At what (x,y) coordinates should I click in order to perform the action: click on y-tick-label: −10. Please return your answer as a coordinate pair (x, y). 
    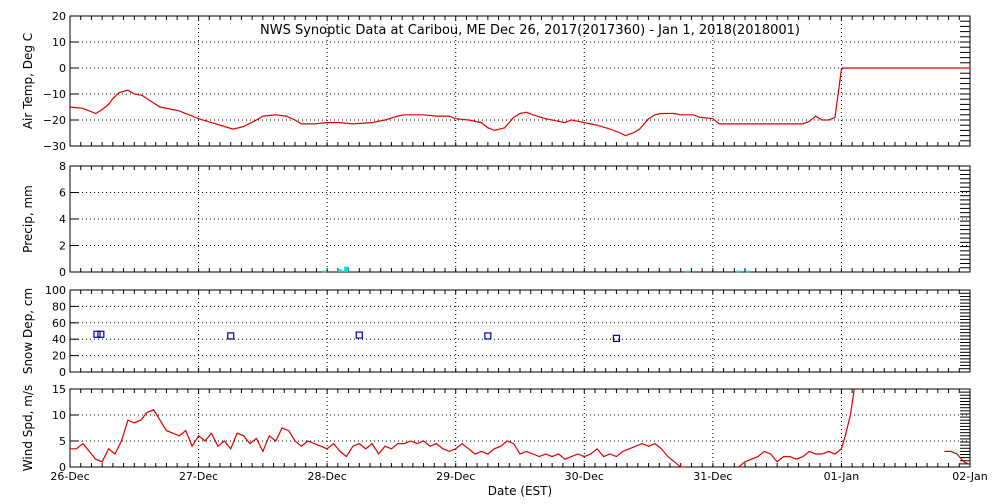
    Looking at the image, I should click on (54, 94).